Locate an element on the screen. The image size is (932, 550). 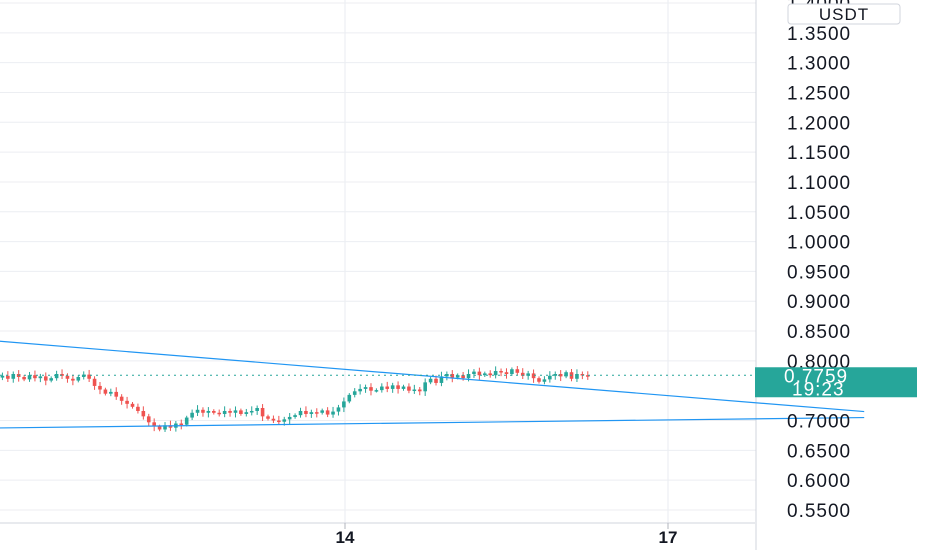
x-tick-label: 17 is located at coordinates (668, 537).